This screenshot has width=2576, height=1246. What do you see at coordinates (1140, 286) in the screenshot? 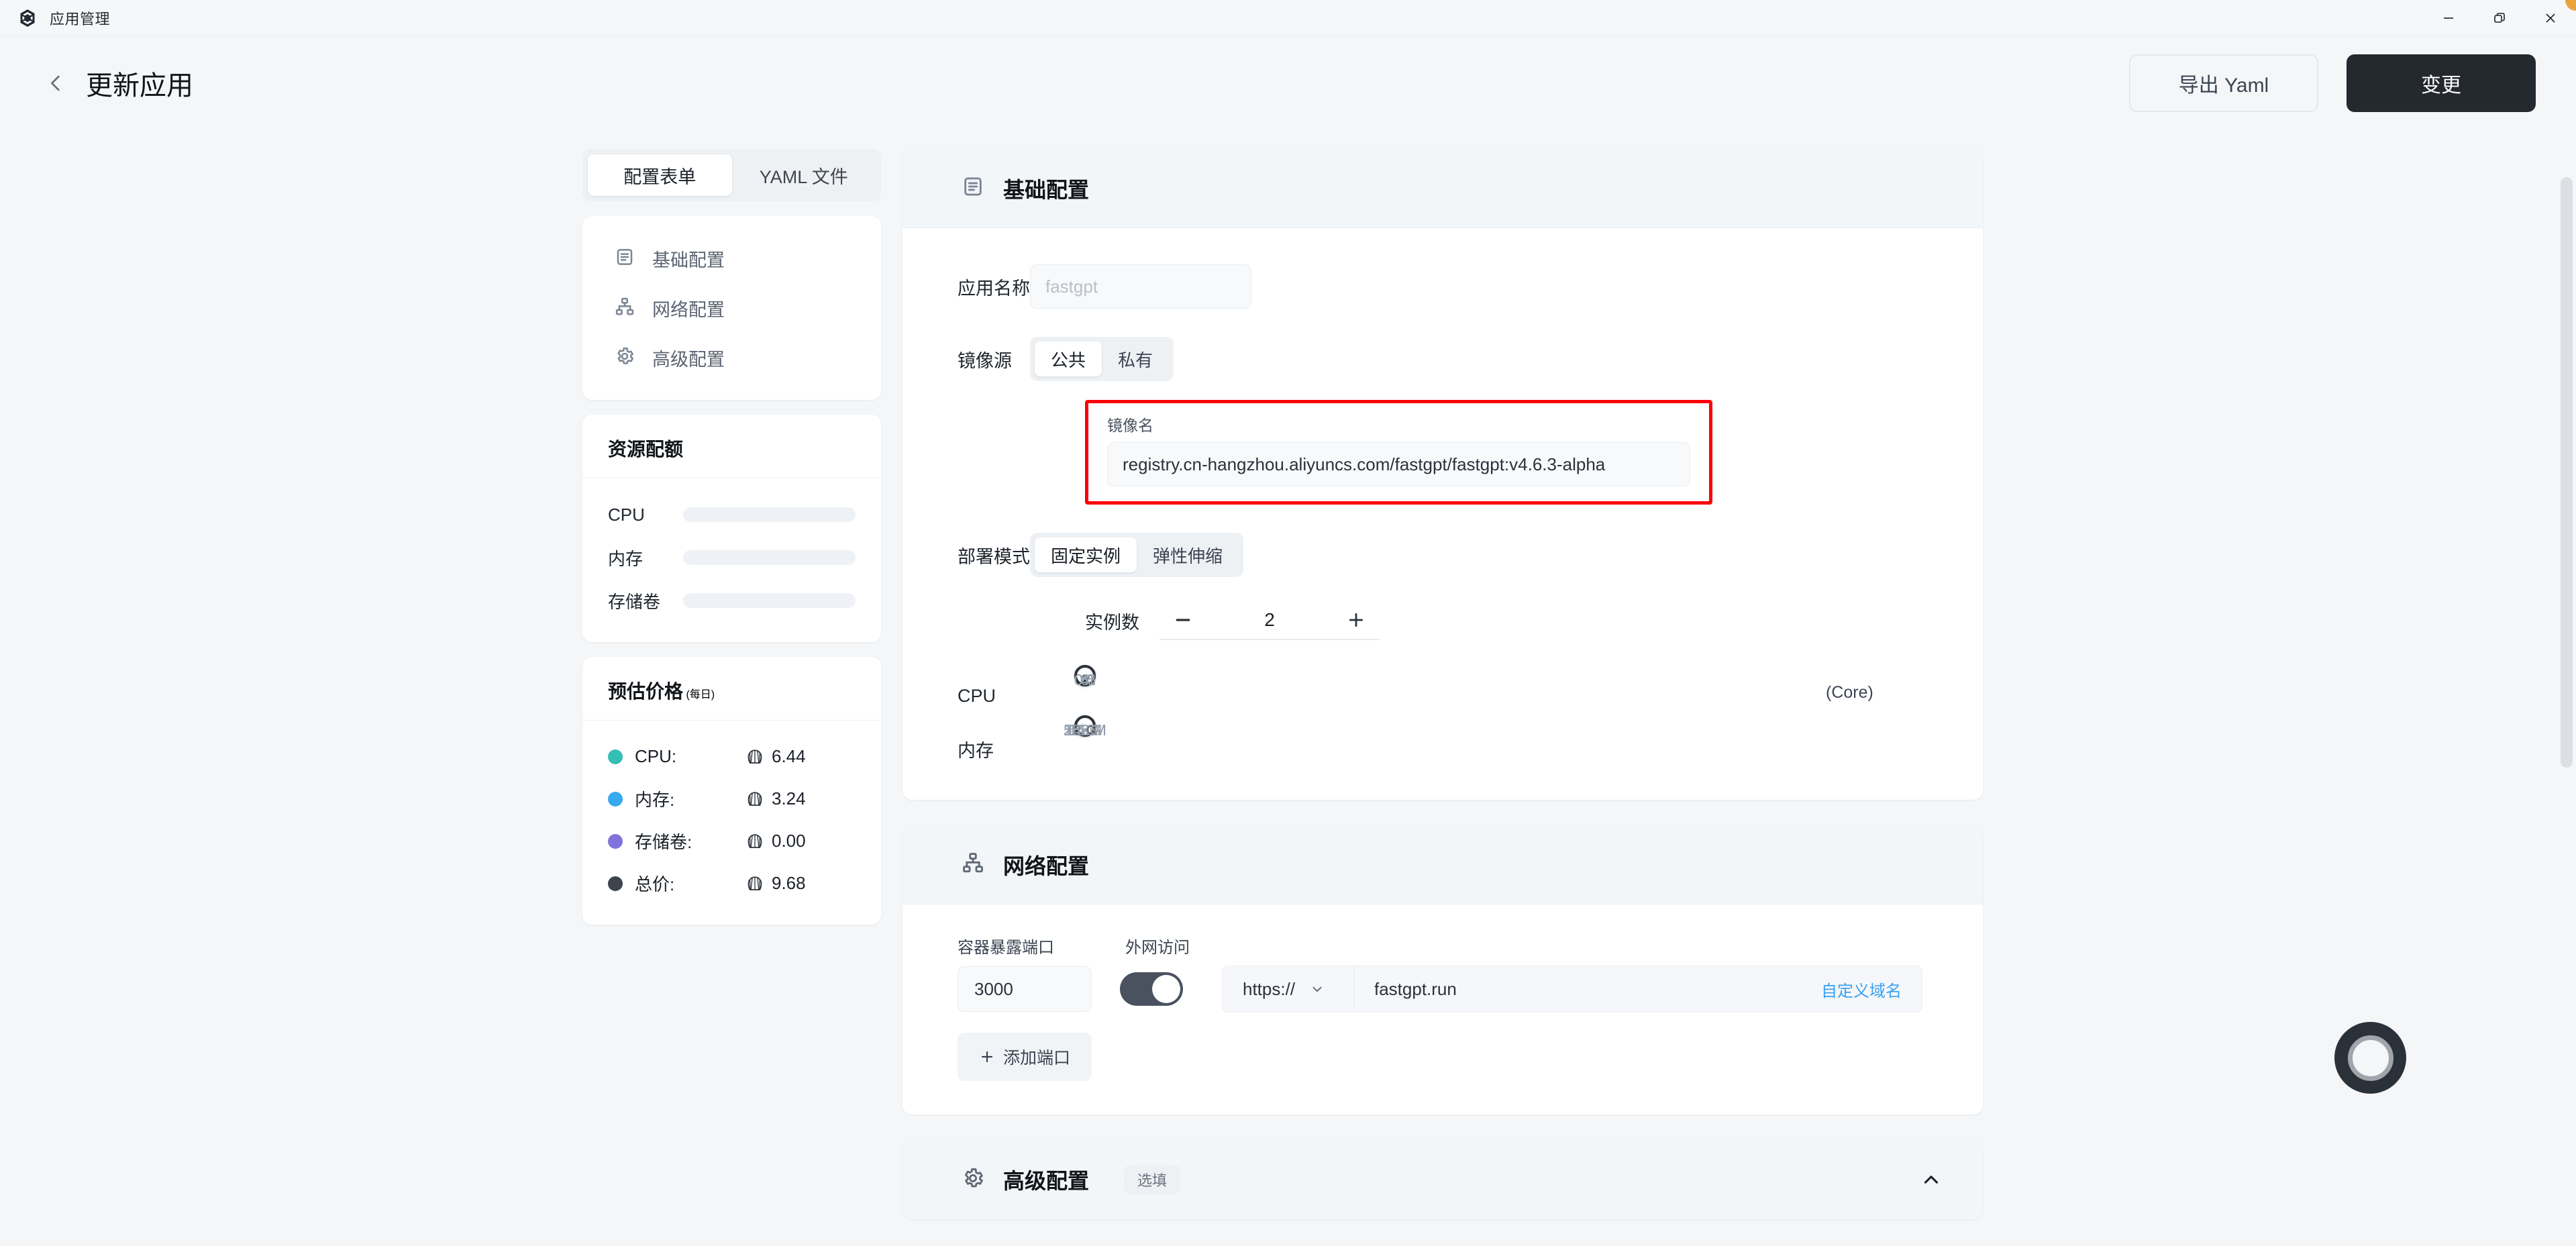
I see `app-name-input: fastgpt` at bounding box center [1140, 286].